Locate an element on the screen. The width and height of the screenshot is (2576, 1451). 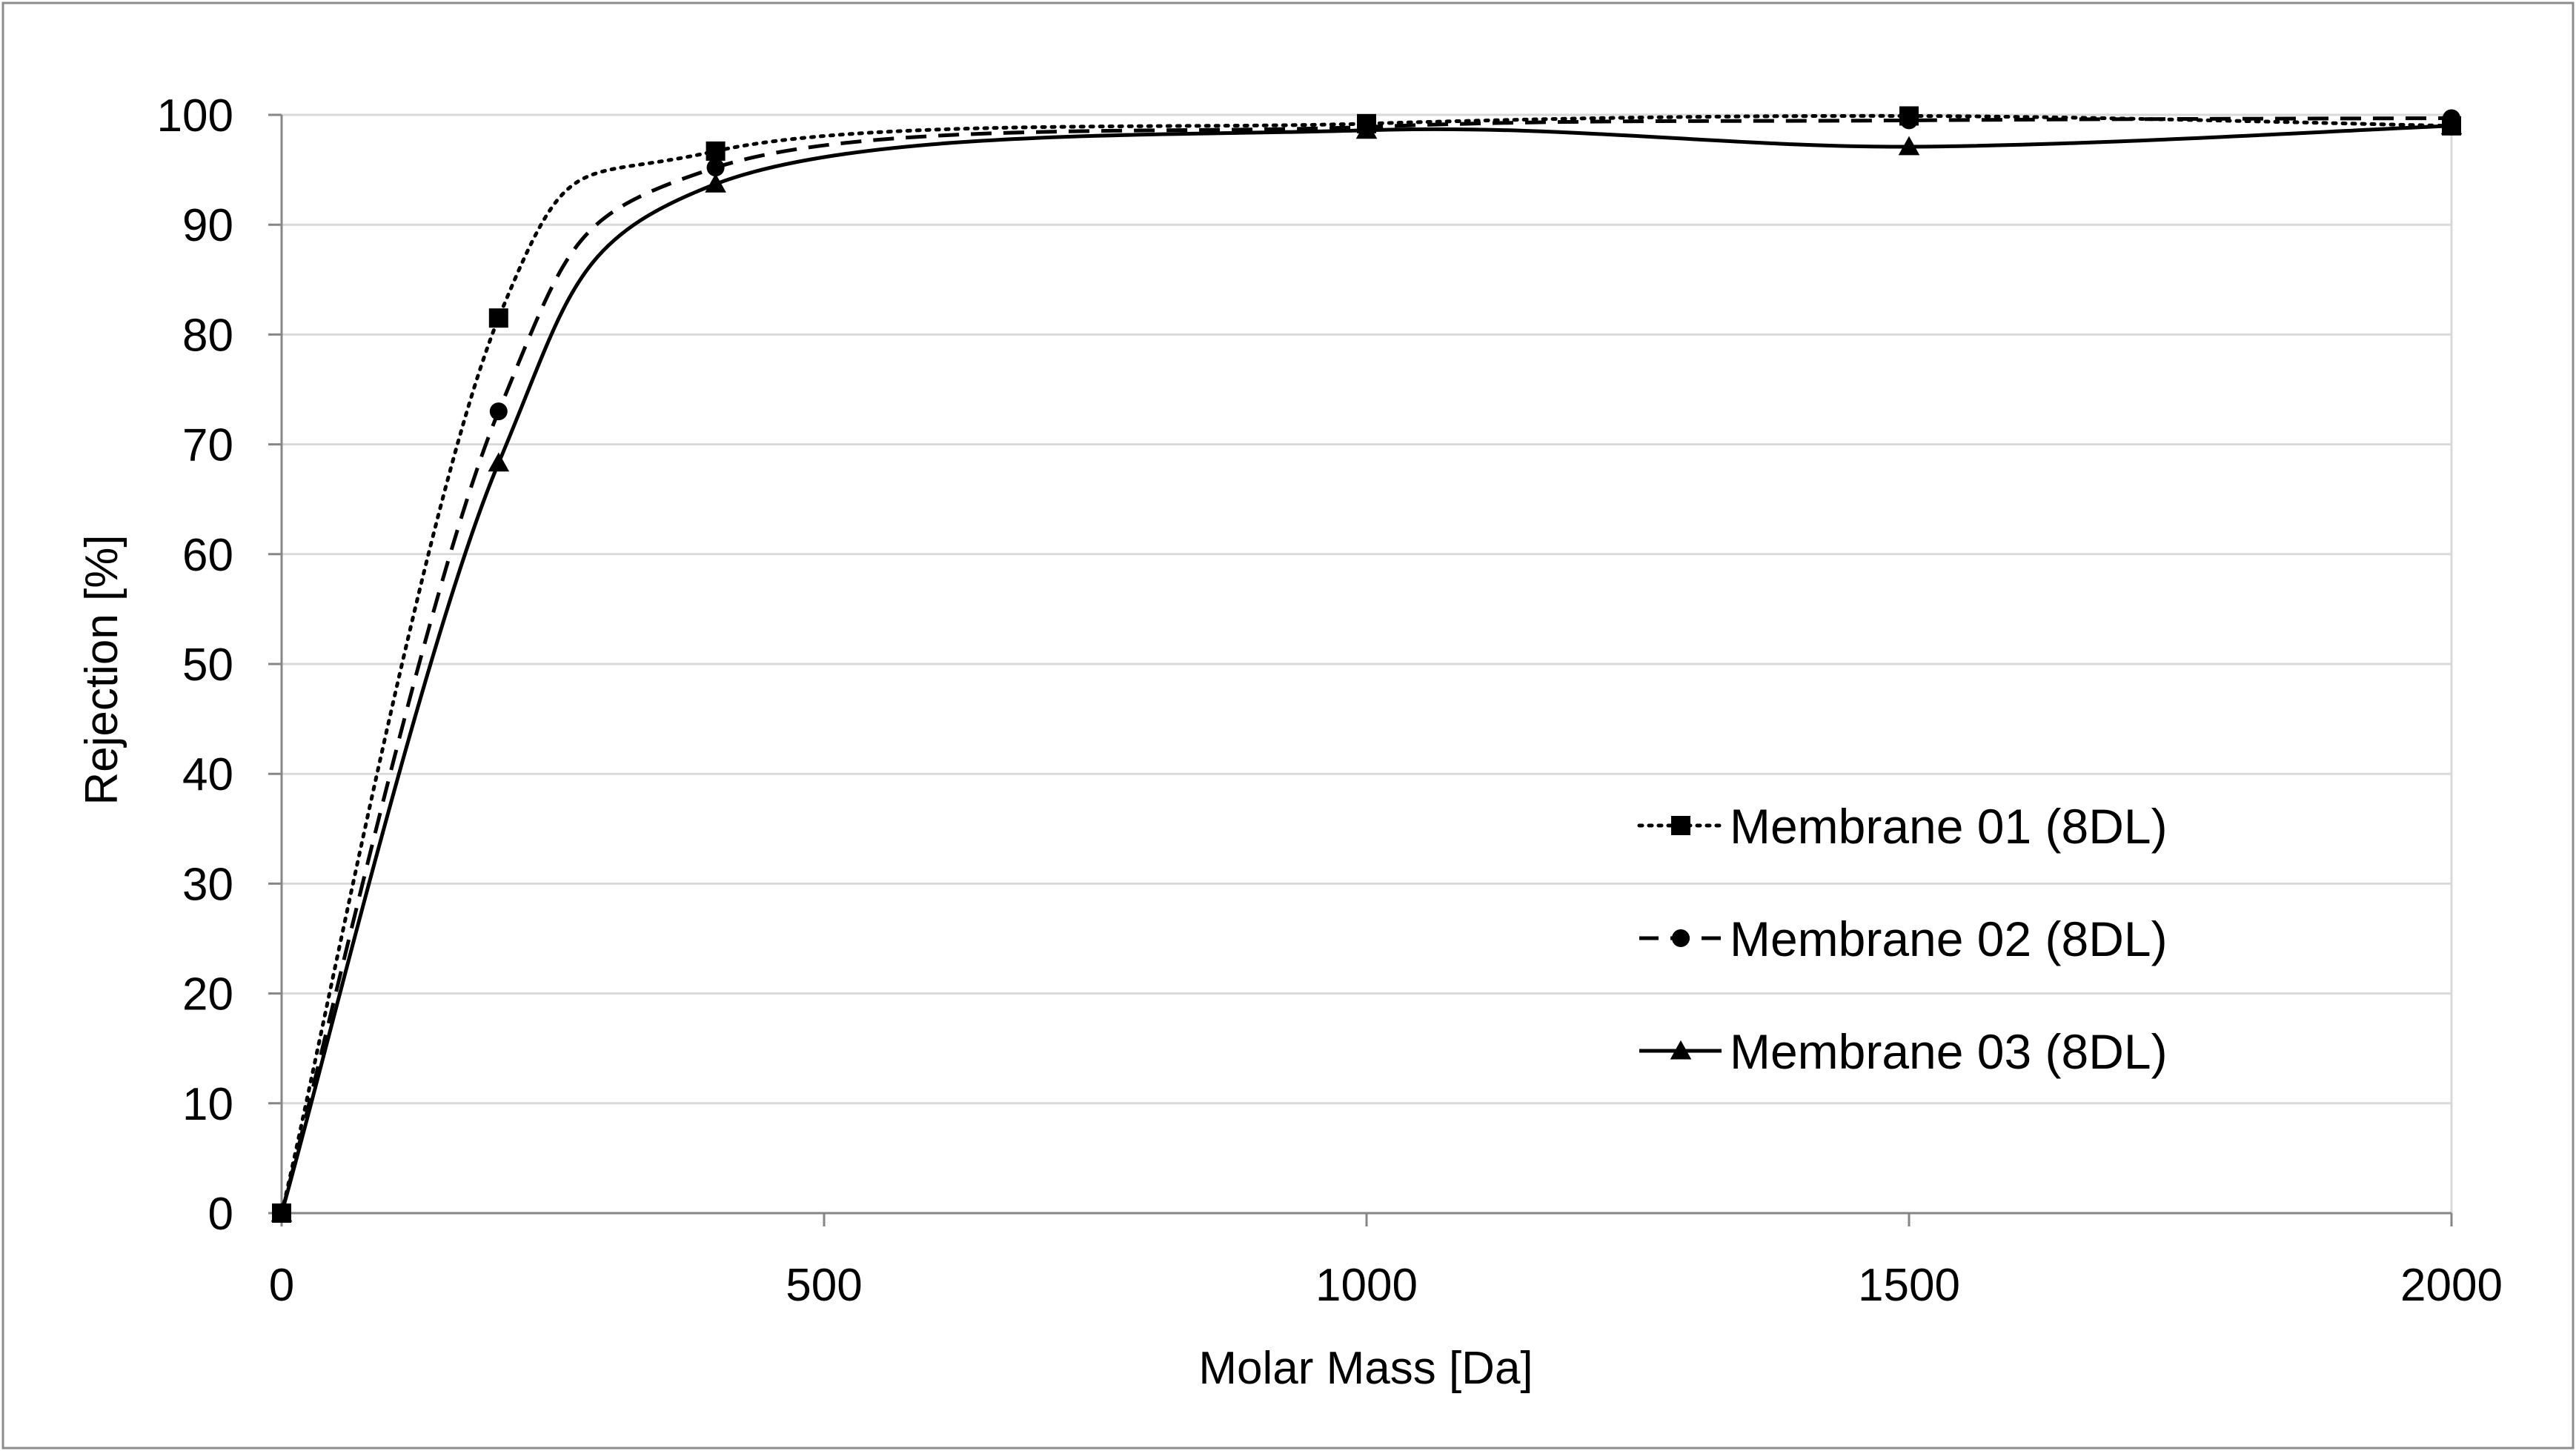
y-tick-label: 30 is located at coordinates (207, 884).